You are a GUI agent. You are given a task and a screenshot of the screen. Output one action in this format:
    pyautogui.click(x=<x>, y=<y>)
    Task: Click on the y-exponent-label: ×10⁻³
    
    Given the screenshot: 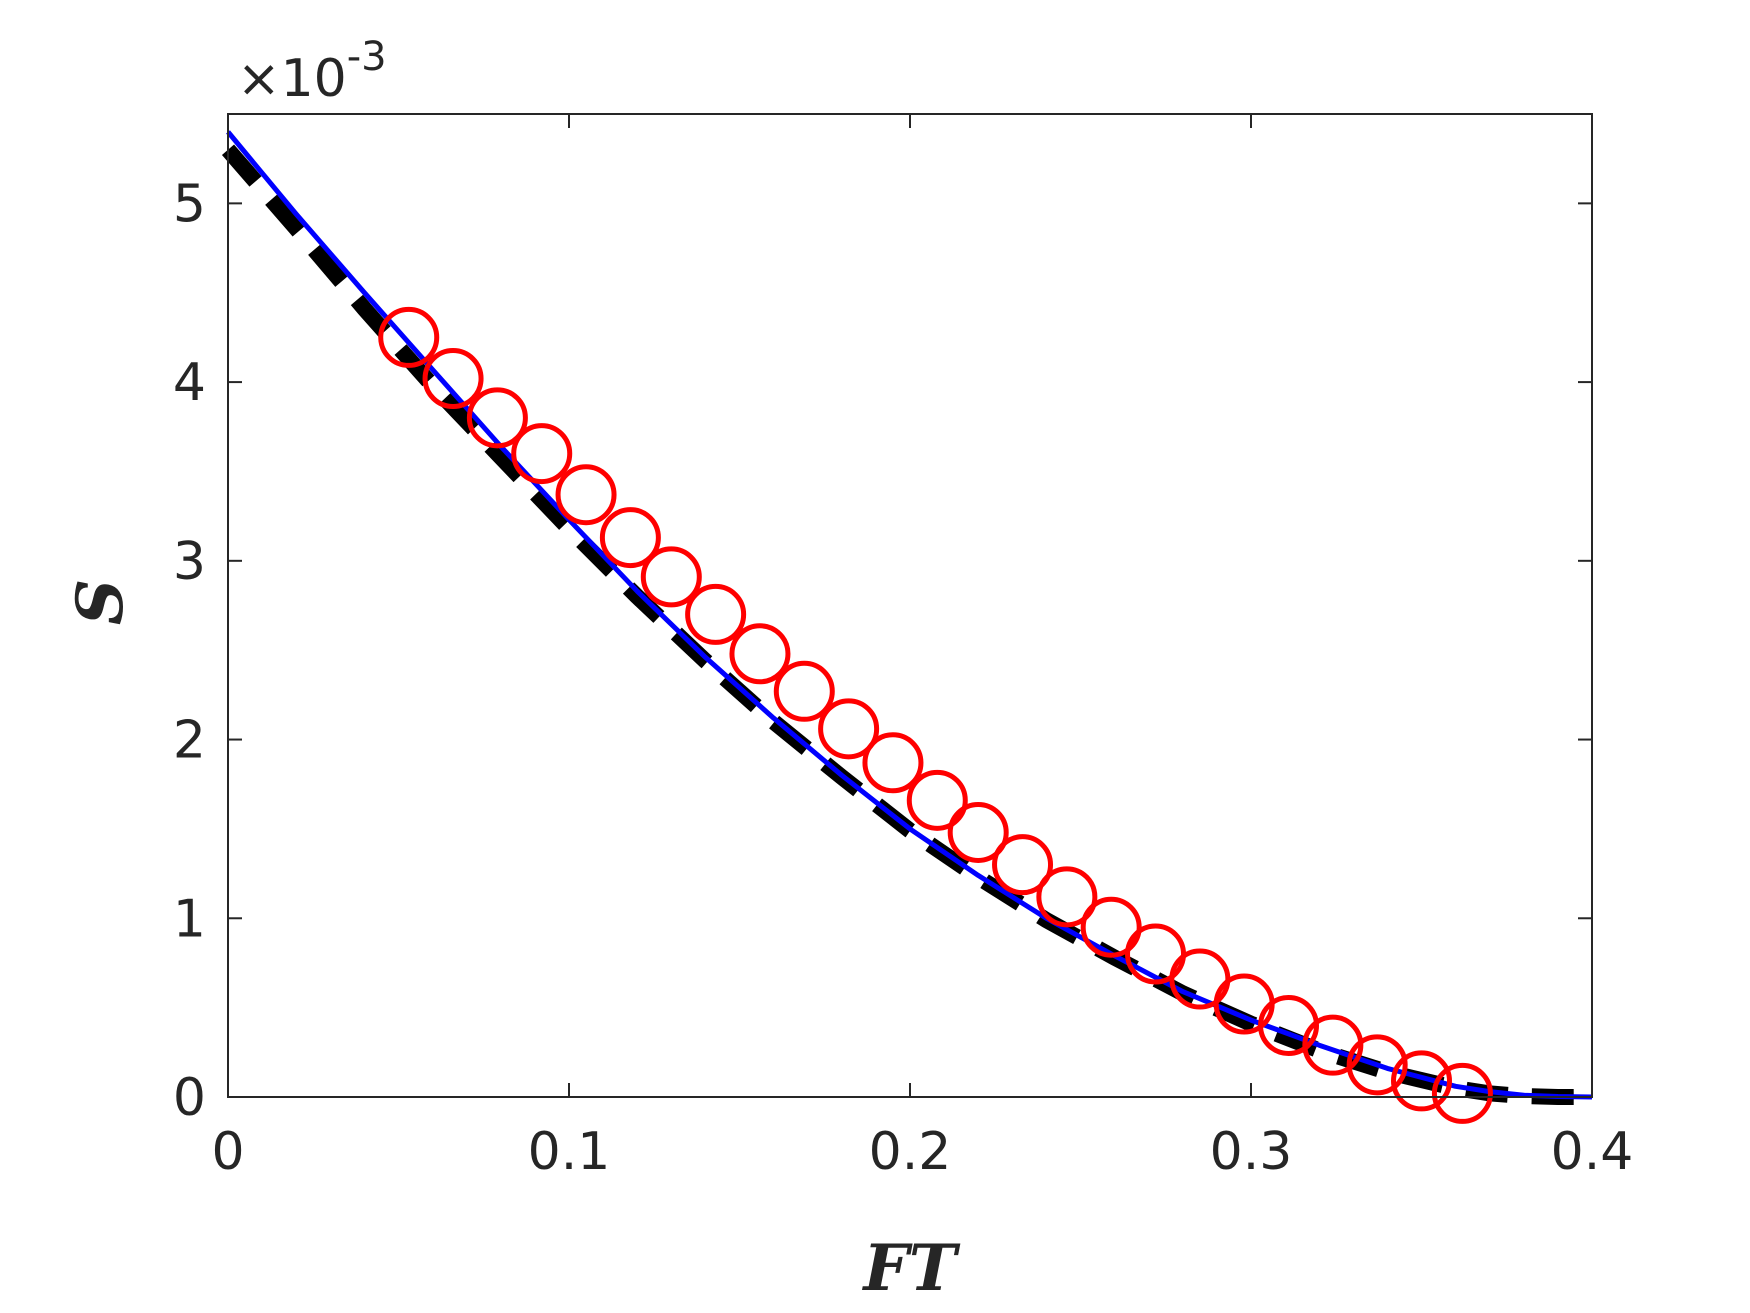 What is the action you would take?
    pyautogui.click(x=312, y=71)
    